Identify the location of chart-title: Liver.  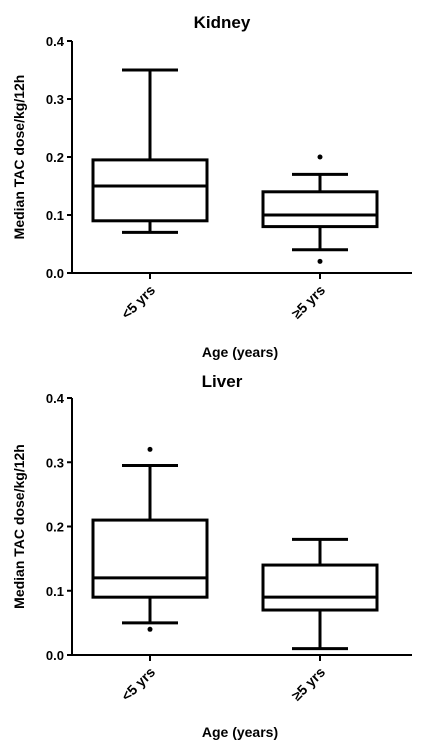
(222, 381).